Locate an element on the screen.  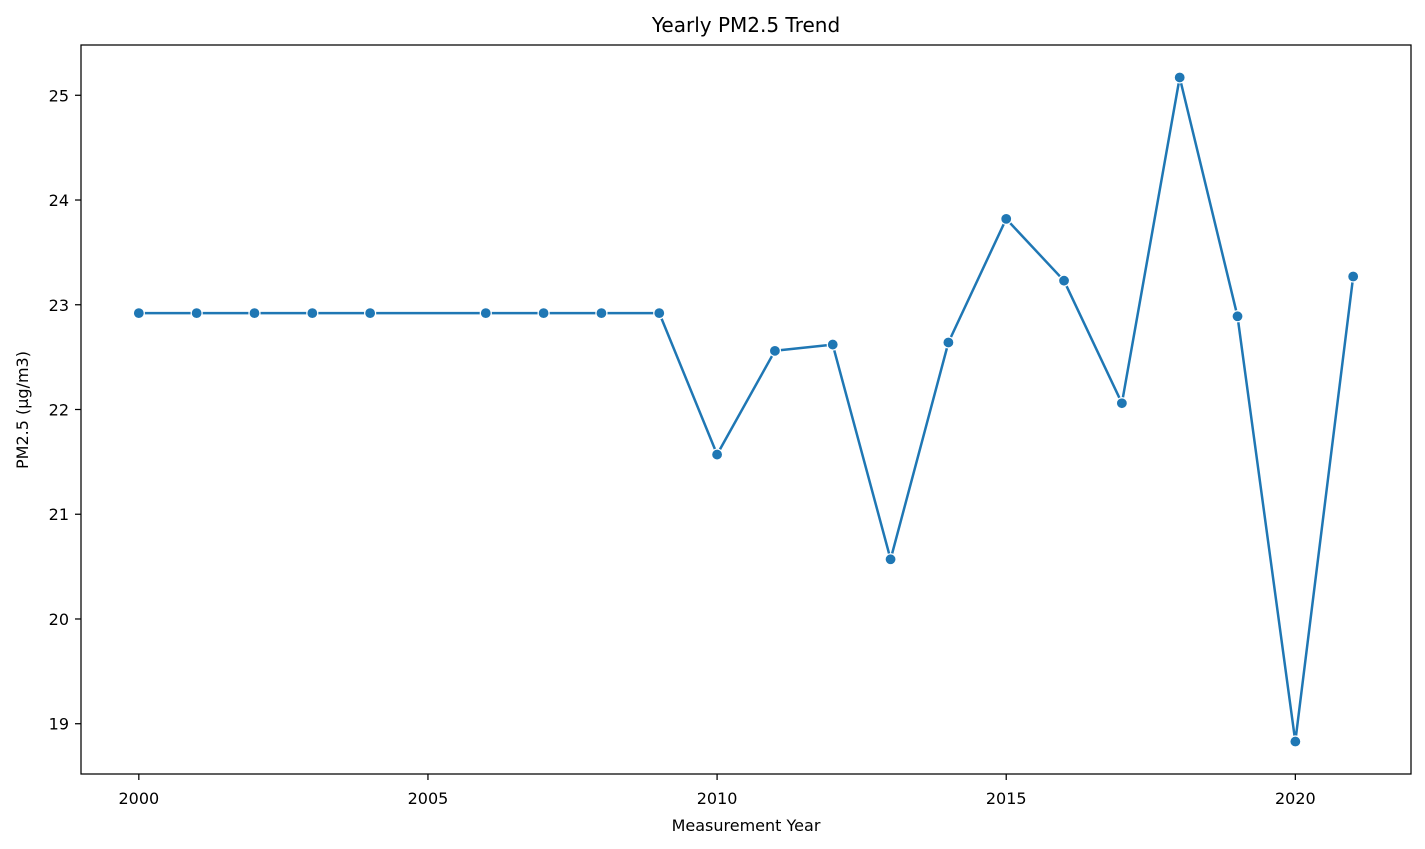
x-tick-label: 2015 is located at coordinates (1006, 798).